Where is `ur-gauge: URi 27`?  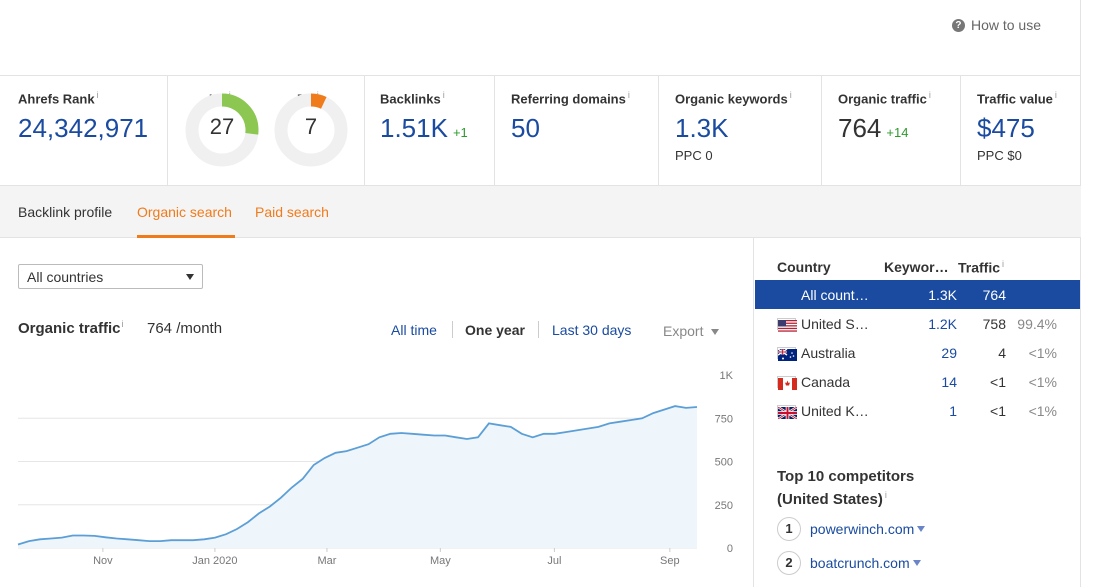 ur-gauge: URi 27 is located at coordinates (222, 130).